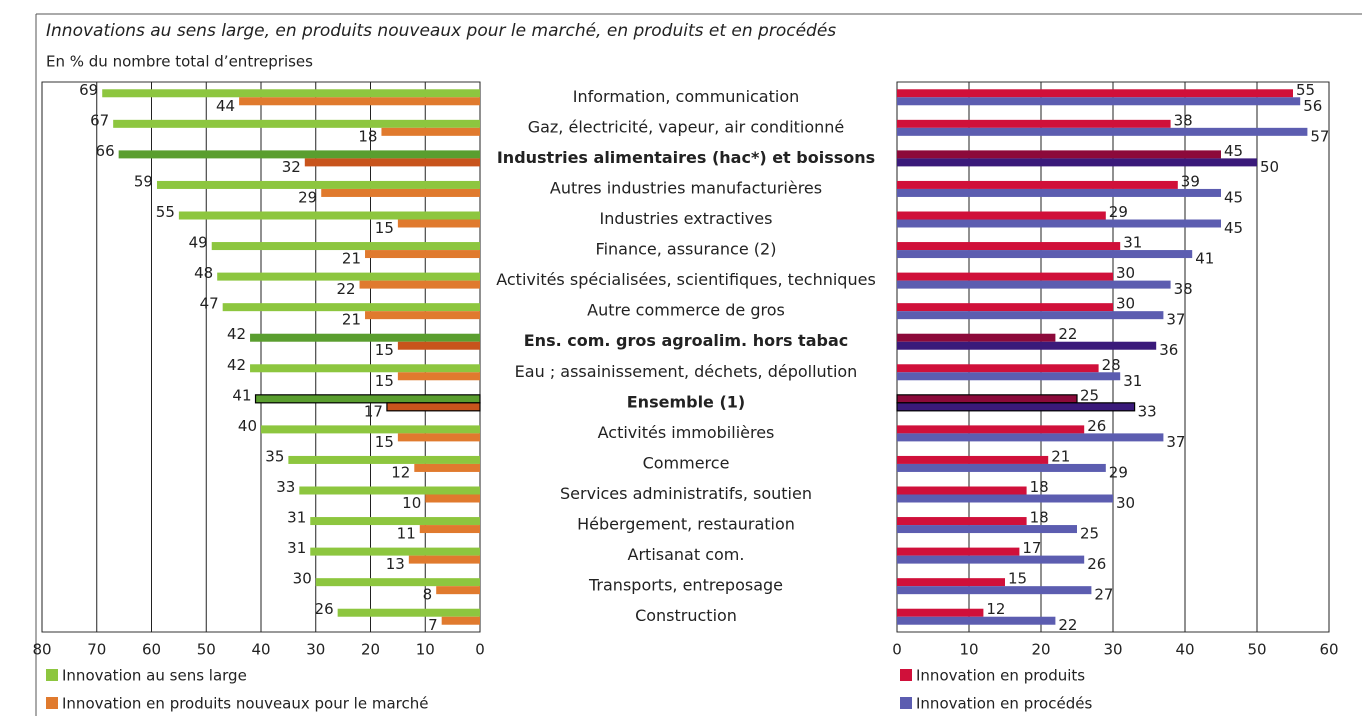 This screenshot has width=1362, height=716. I want to click on x-tick-label: 20, so click(1040, 650).